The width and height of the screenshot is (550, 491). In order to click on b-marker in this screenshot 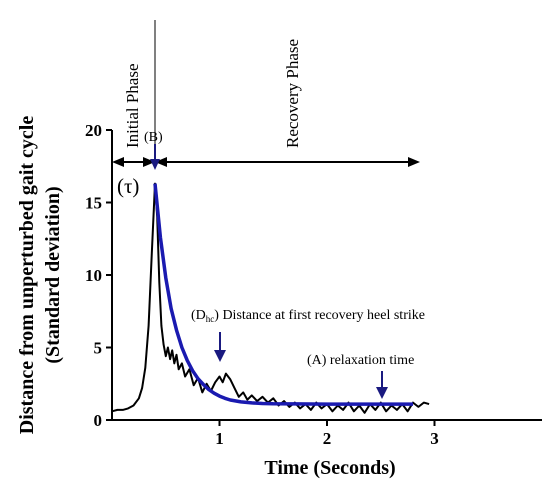, I will do `click(155, 157)`.